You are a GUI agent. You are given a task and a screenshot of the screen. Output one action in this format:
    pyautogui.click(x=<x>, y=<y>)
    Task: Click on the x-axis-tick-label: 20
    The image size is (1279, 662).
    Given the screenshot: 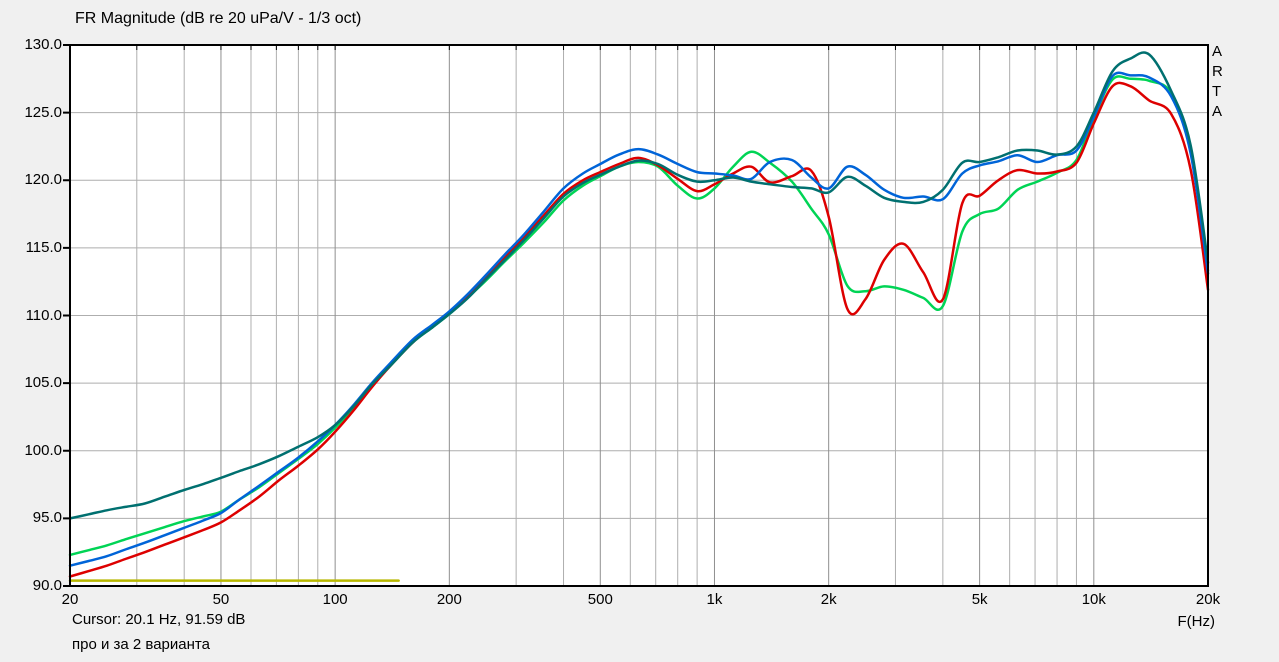 What is the action you would take?
    pyautogui.click(x=70, y=599)
    